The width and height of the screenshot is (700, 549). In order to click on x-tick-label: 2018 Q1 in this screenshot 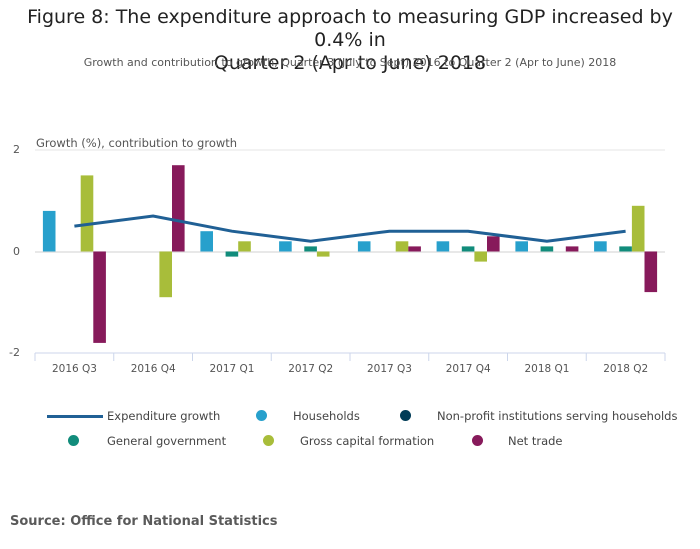, I will do `click(547, 369)`.